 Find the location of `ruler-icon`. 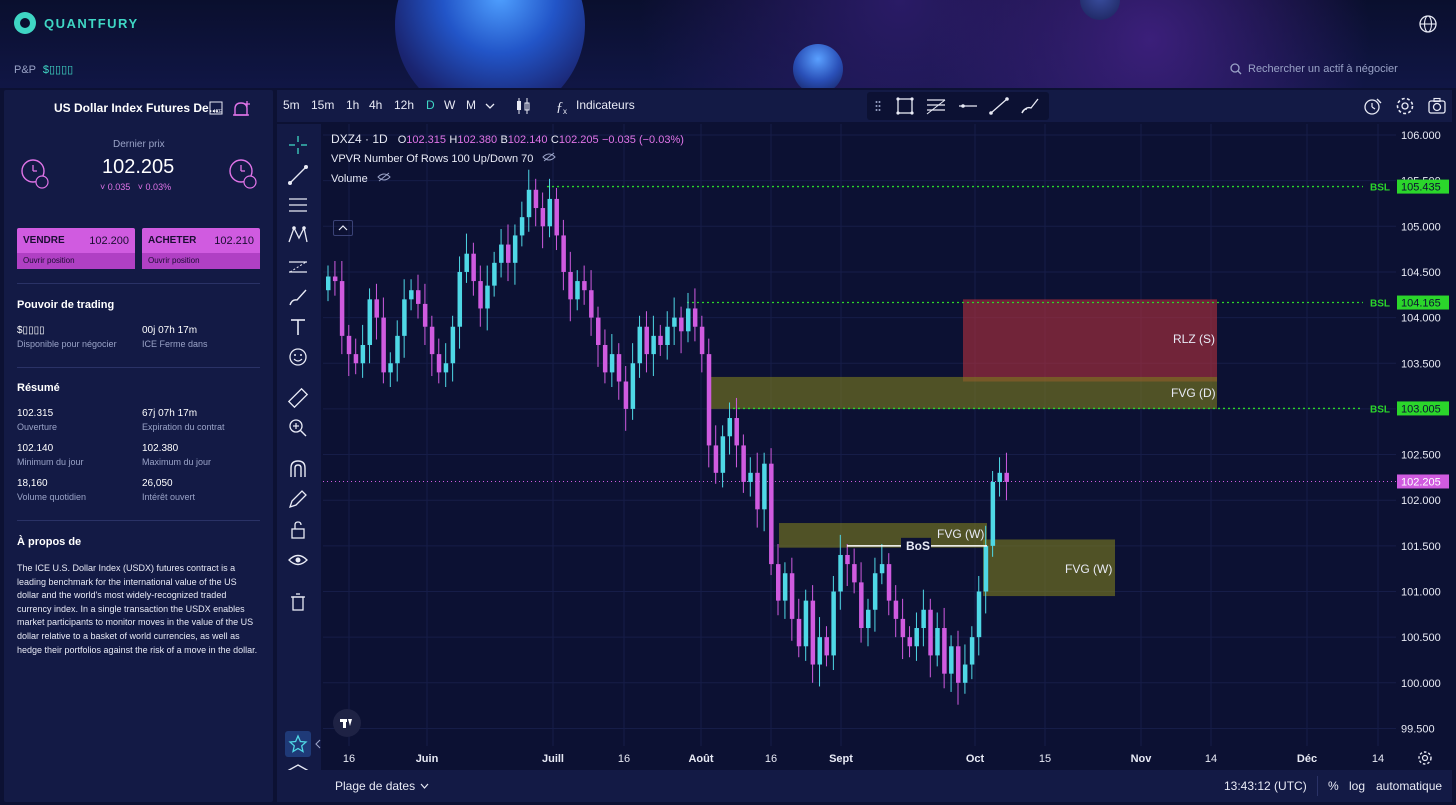

ruler-icon is located at coordinates (298, 398).